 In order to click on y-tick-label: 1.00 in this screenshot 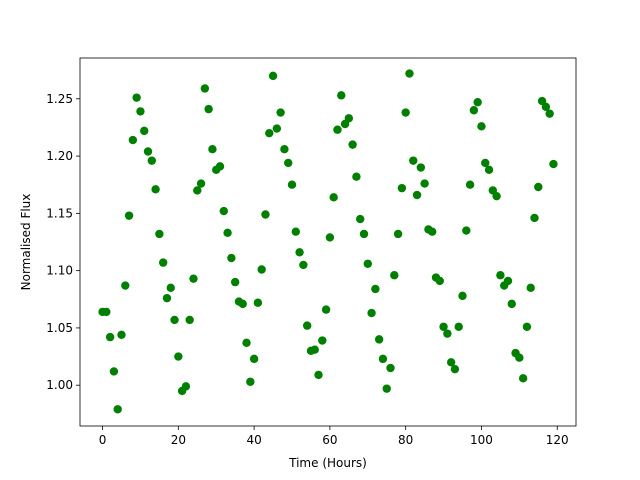, I will do `click(59, 385)`.